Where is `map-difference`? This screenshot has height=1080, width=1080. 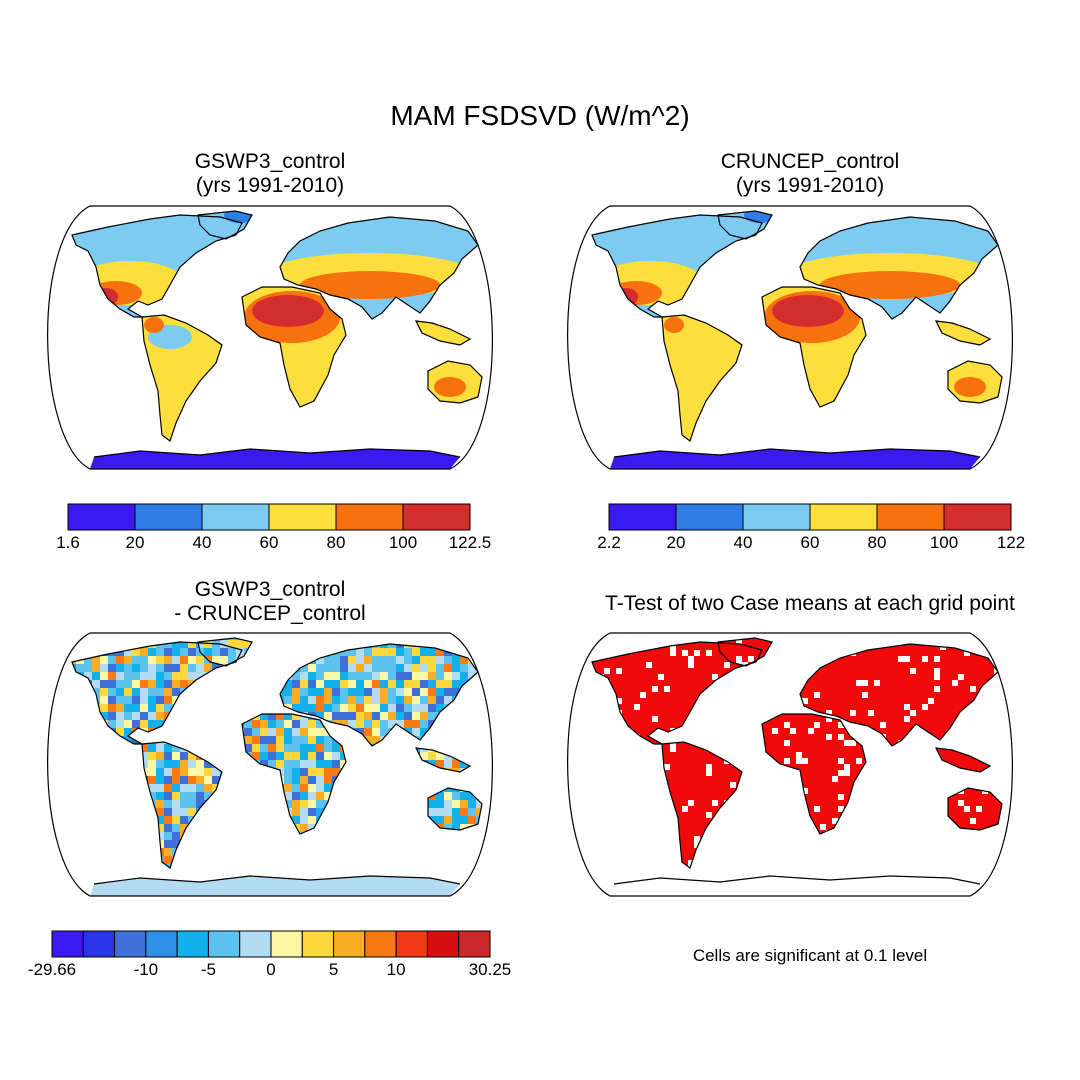 map-difference is located at coordinates (270, 764).